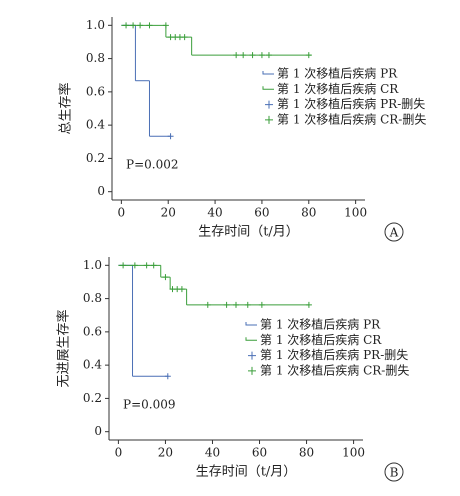 Image resolution: width=460 pixels, height=496 pixels. I want to click on y-axis-label: 总生存率, so click(66, 108).